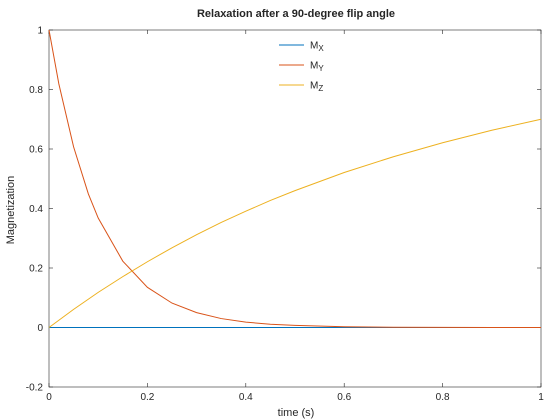  Describe the element at coordinates (246, 397) in the screenshot. I see `x-tick-label: 0.4` at that location.